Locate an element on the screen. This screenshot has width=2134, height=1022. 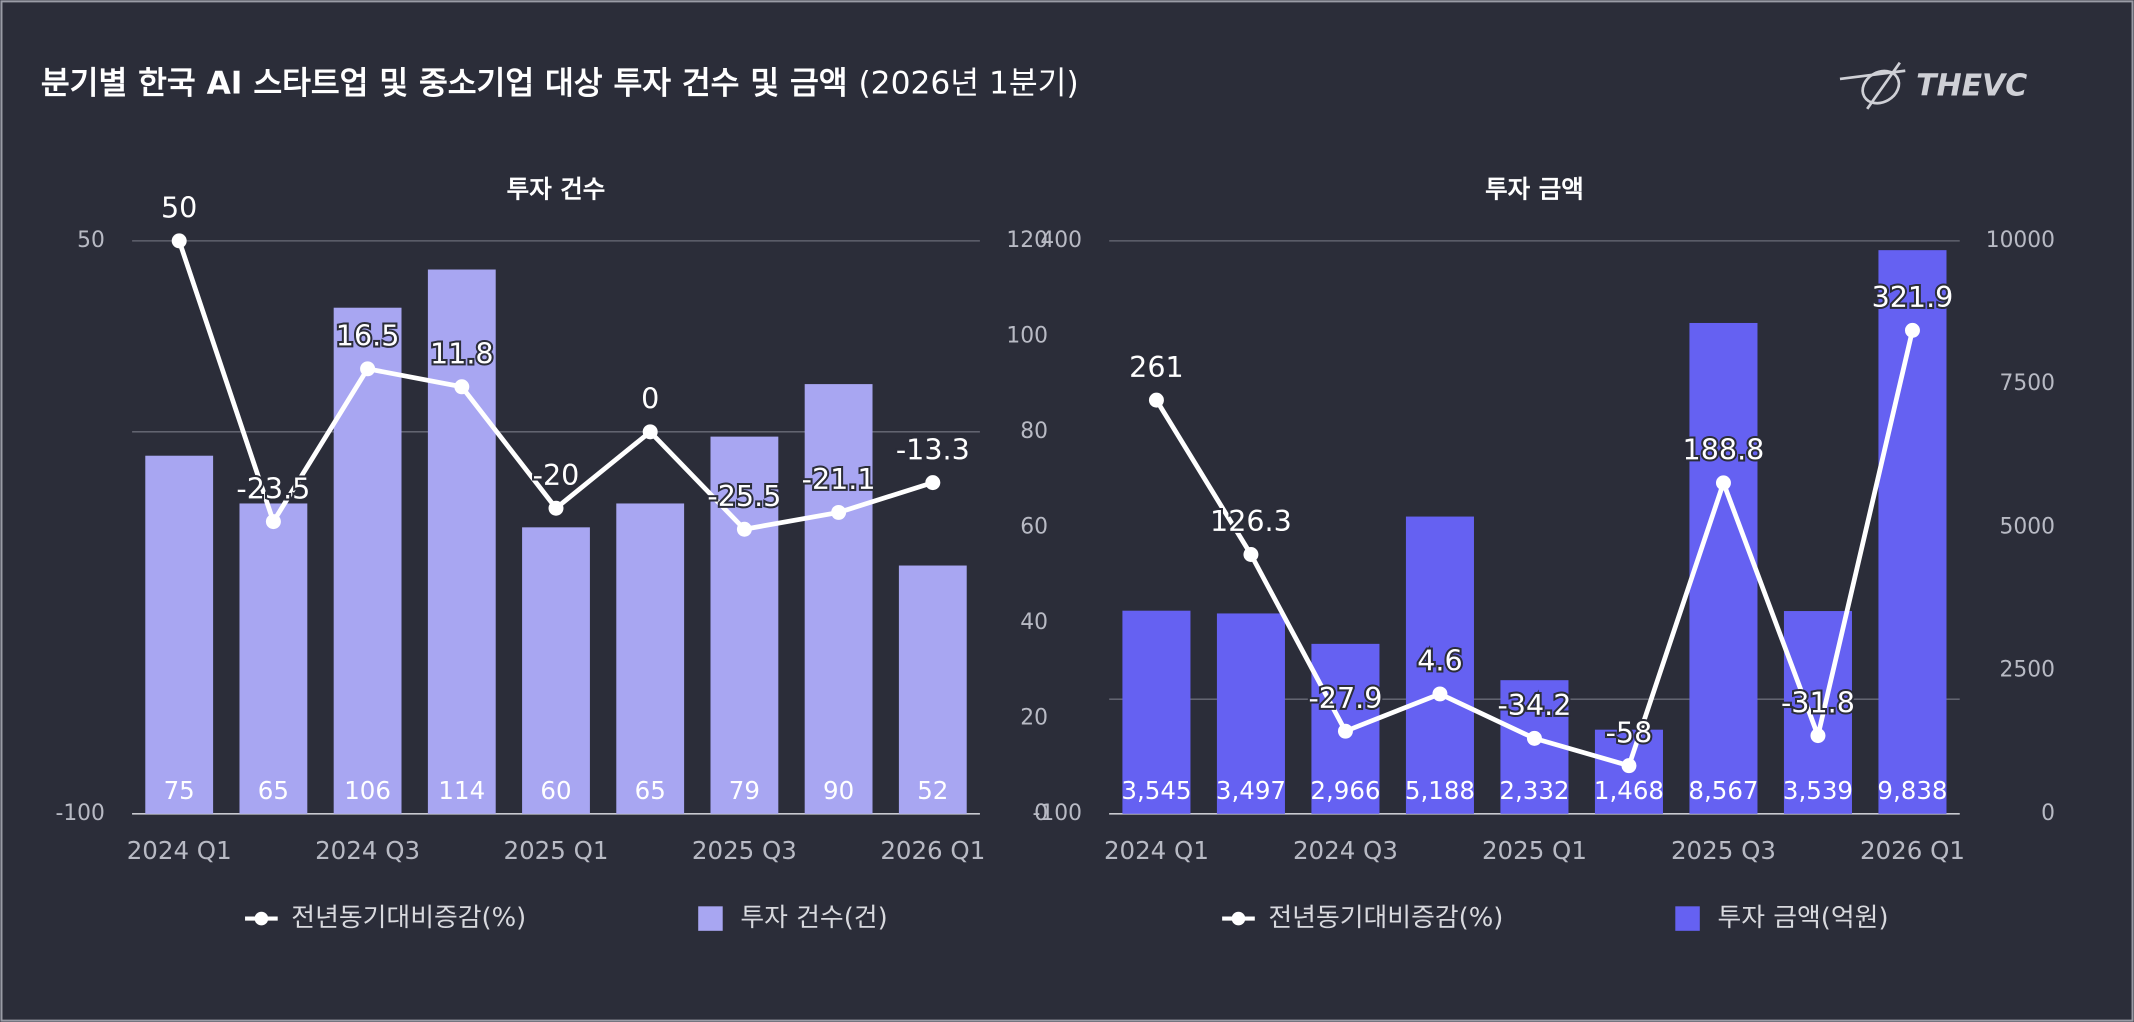
bar-value-label: 90 is located at coordinates (838, 790).